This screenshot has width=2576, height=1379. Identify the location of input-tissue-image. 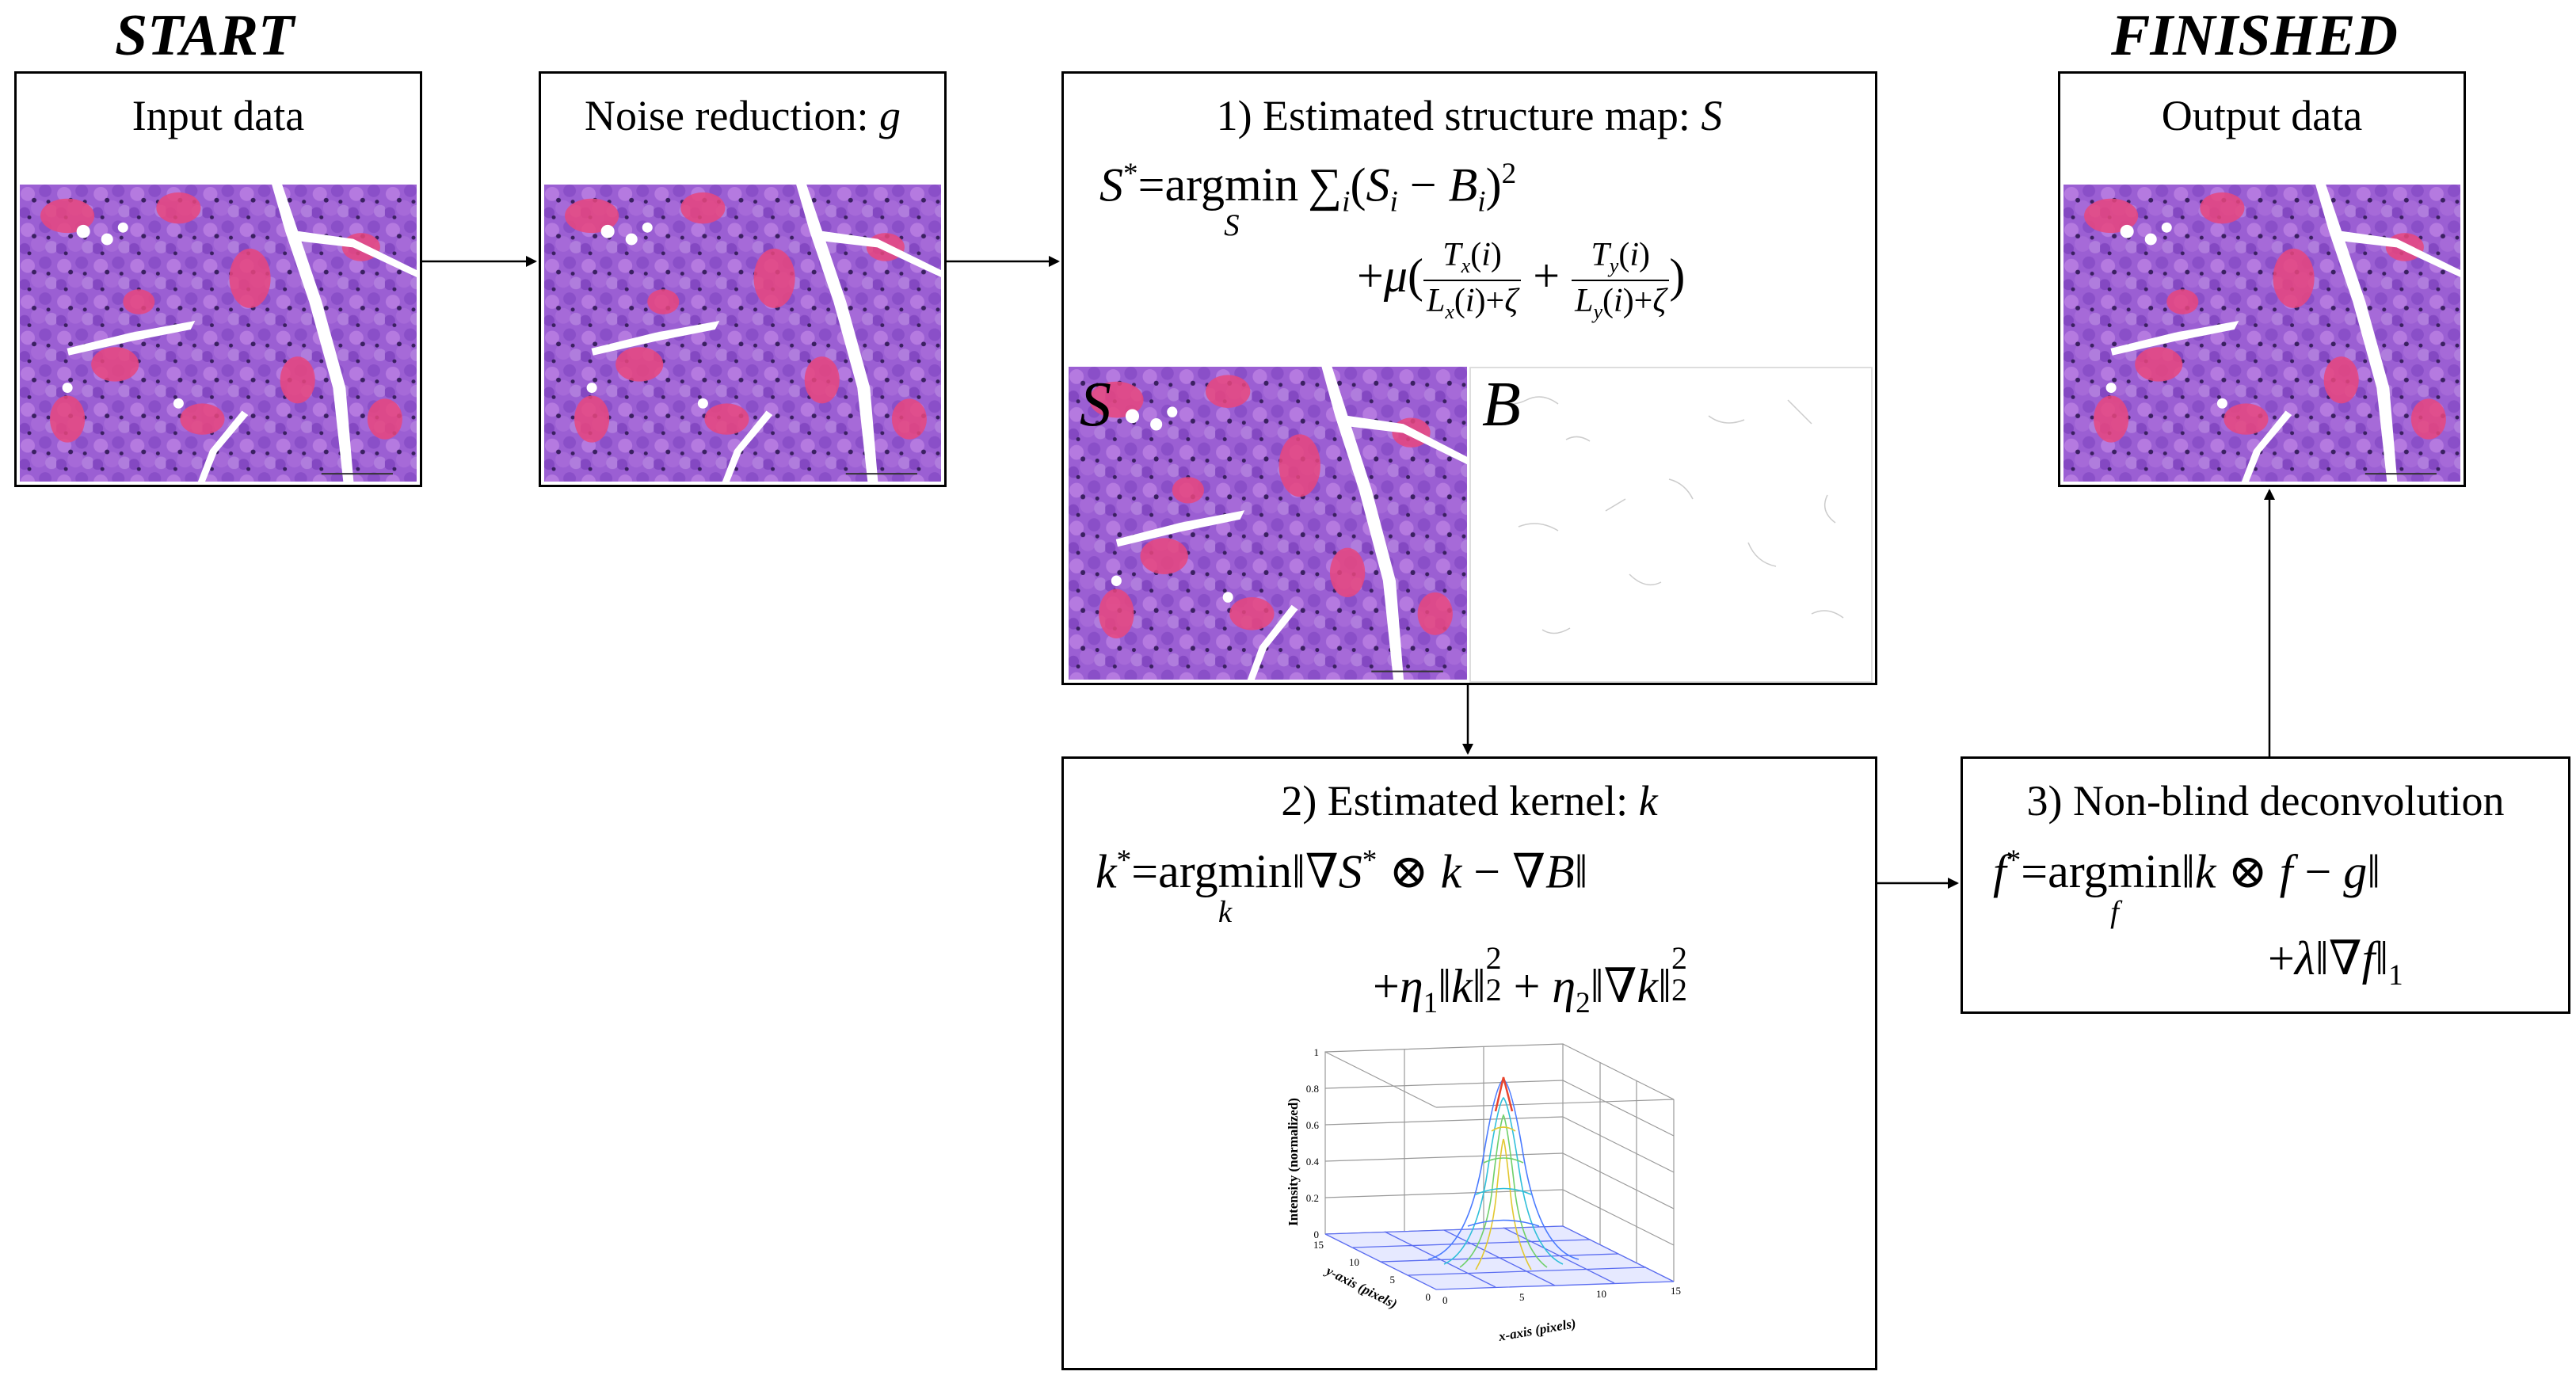
(219, 333).